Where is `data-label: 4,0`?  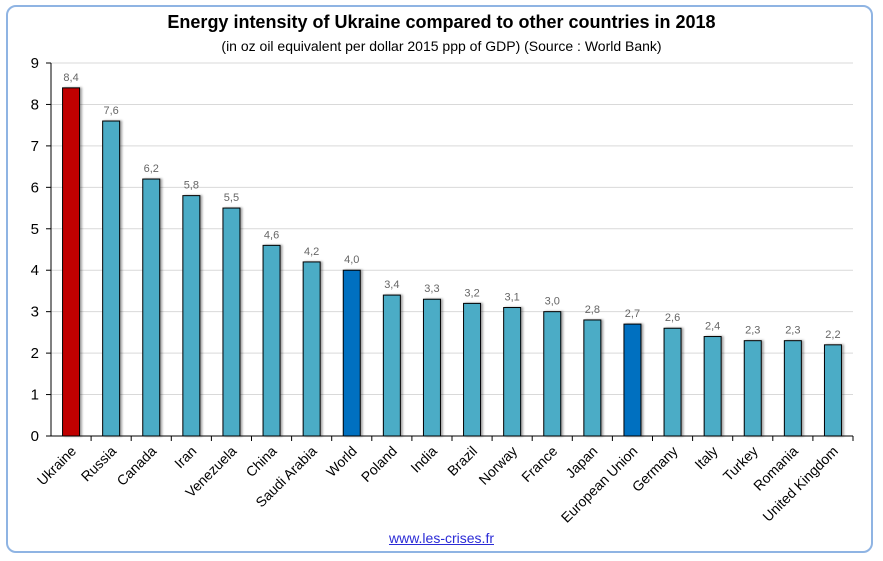
data-label: 4,0 is located at coordinates (351, 260).